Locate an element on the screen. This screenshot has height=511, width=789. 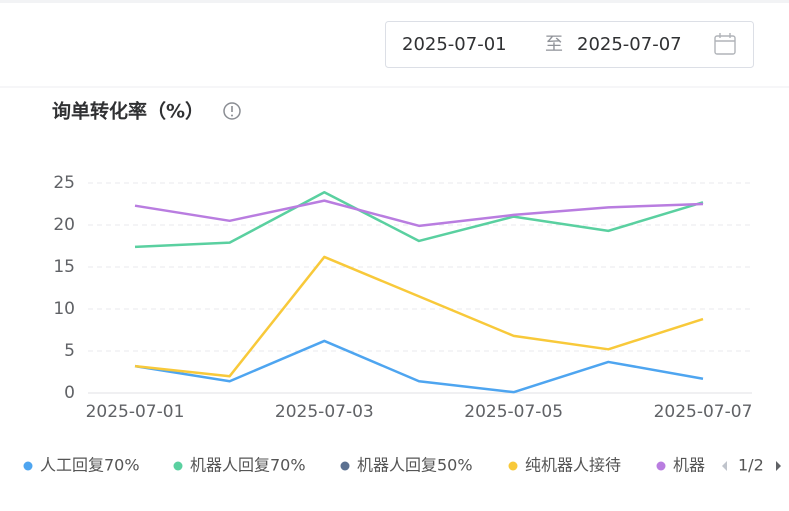
y-tick-label: 15 is located at coordinates (64, 267).